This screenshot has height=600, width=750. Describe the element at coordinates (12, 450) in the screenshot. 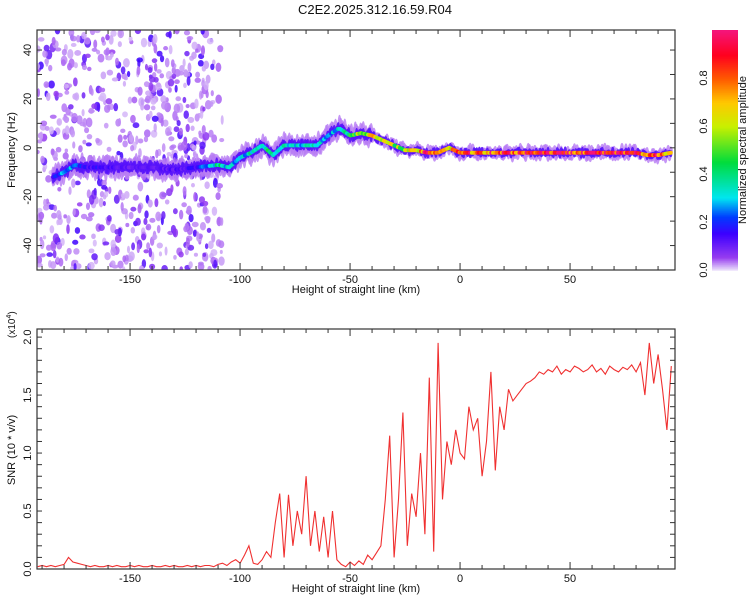

I see `bottom-y-axis-label: SNR (10 * v/v)` at that location.